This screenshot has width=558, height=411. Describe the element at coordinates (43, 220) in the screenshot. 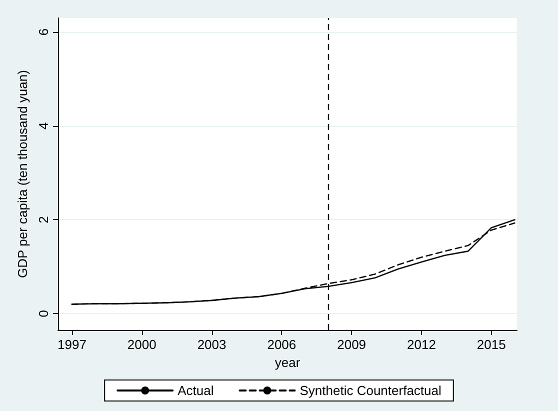

I see `y-tick-label: 2` at that location.